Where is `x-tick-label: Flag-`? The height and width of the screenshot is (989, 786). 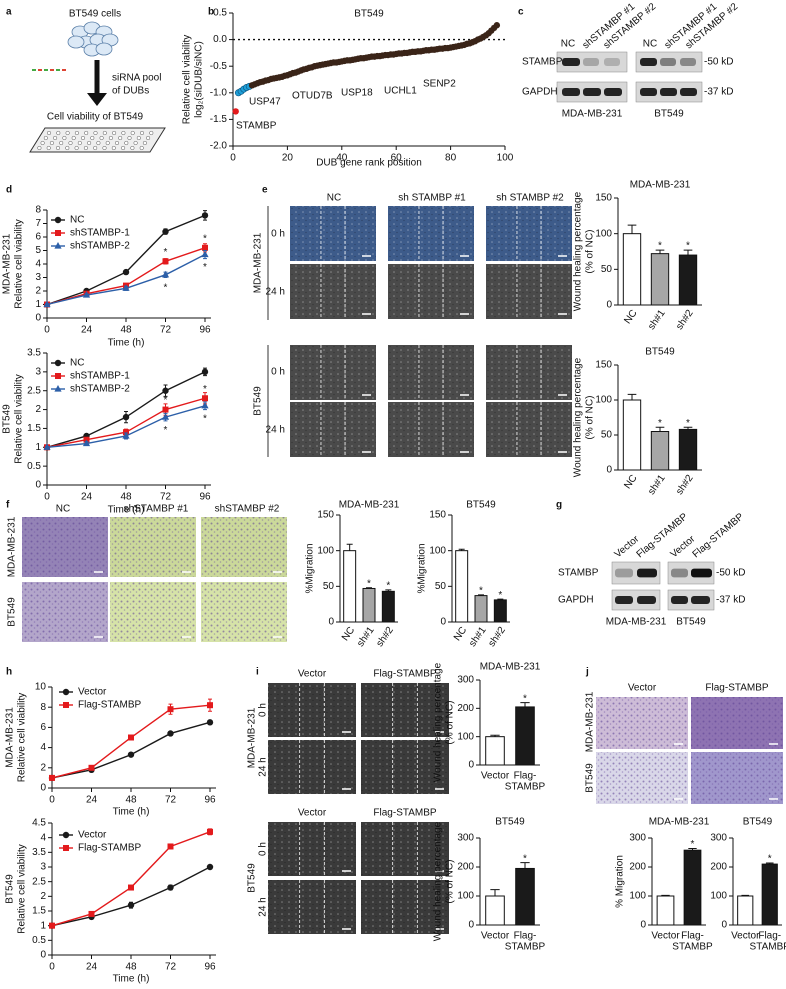
x-tick-label: Flag- is located at coordinates (692, 936).